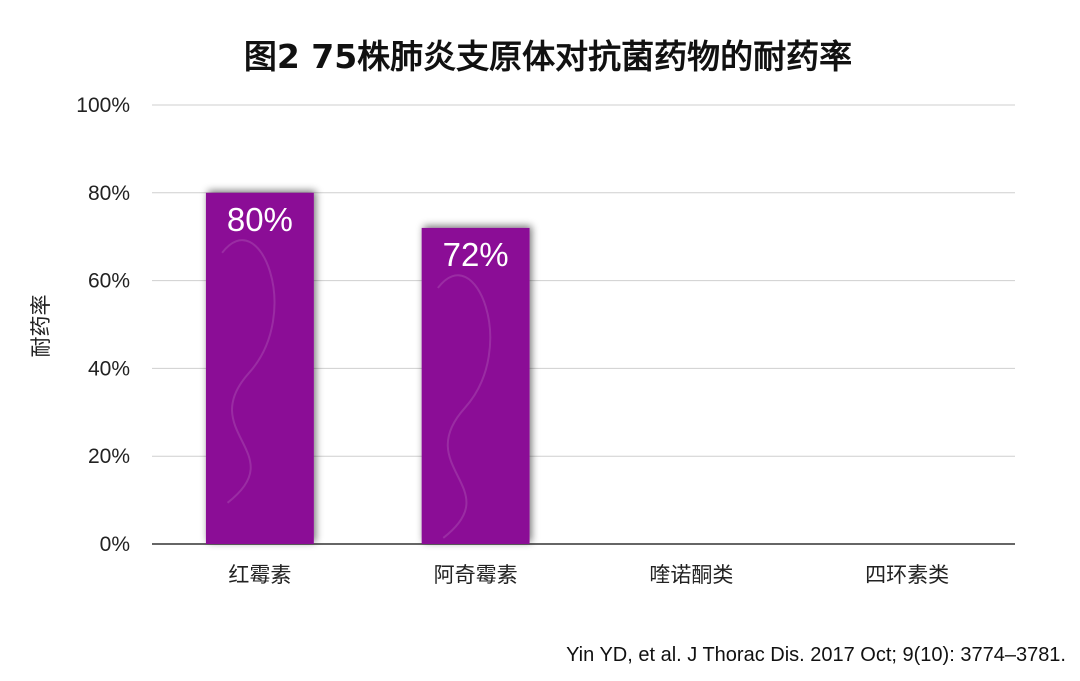 The width and height of the screenshot is (1080, 681). I want to click on y-tick-label: 100%, so click(103, 105).